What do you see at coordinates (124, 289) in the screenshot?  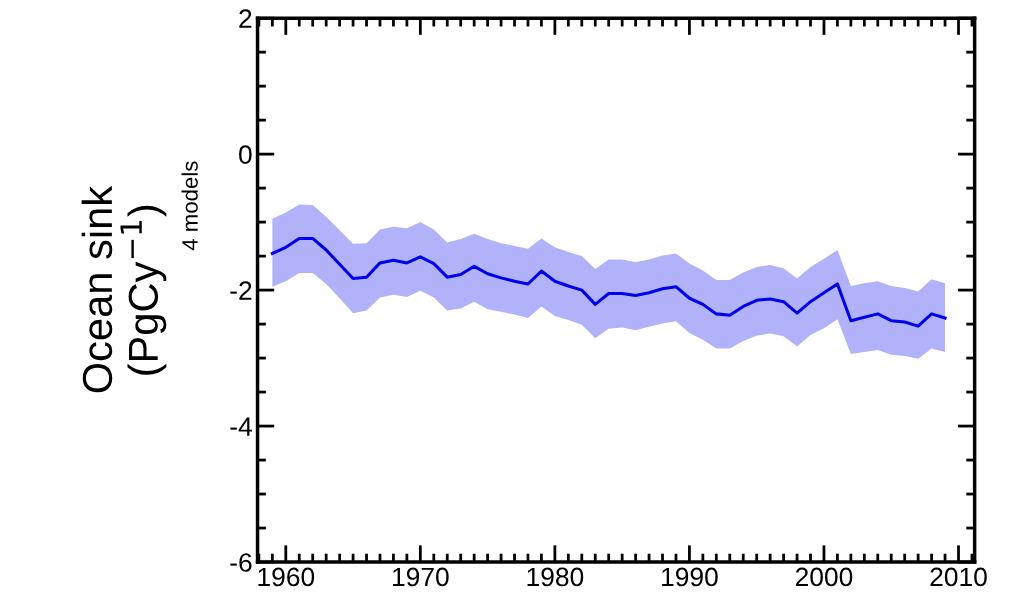 I see `y-axis-title: Ocean sink (PgCy$^{−1}$)` at bounding box center [124, 289].